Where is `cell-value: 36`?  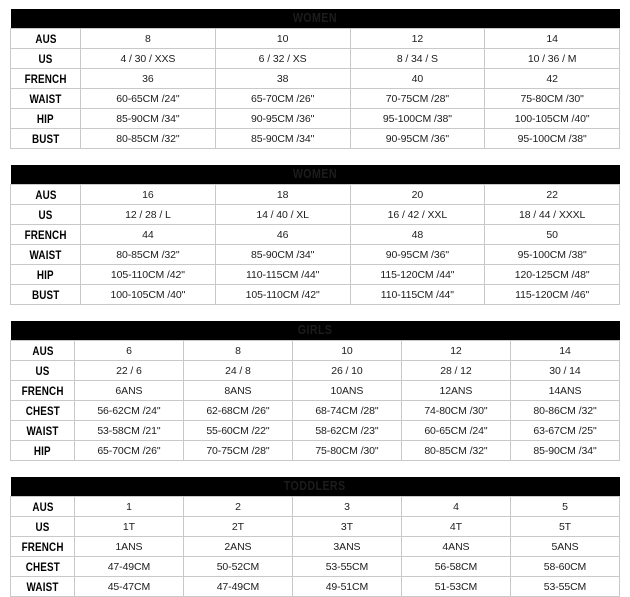 cell-value: 36 is located at coordinates (148, 78).